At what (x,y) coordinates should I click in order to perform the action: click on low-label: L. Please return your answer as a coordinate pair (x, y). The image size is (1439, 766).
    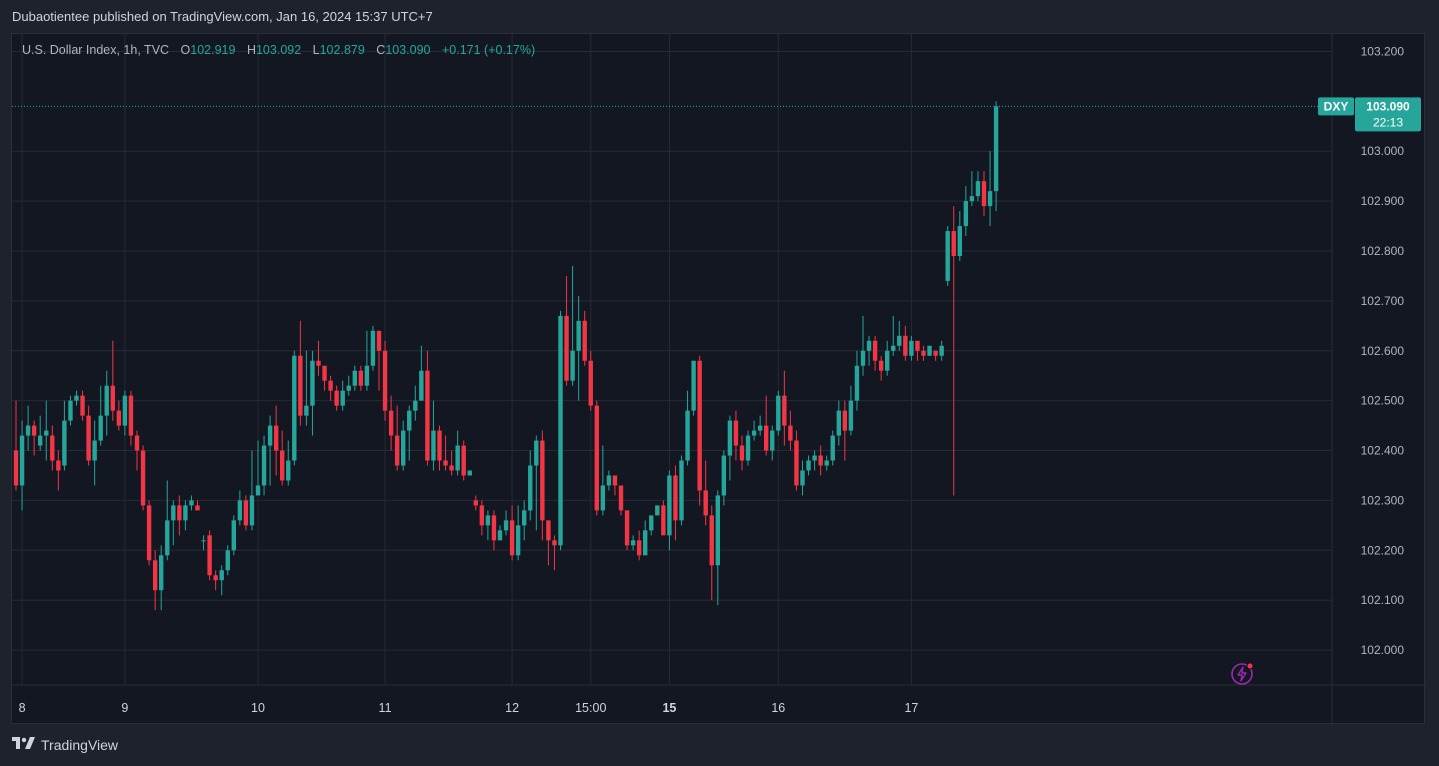
    Looking at the image, I should click on (316, 50).